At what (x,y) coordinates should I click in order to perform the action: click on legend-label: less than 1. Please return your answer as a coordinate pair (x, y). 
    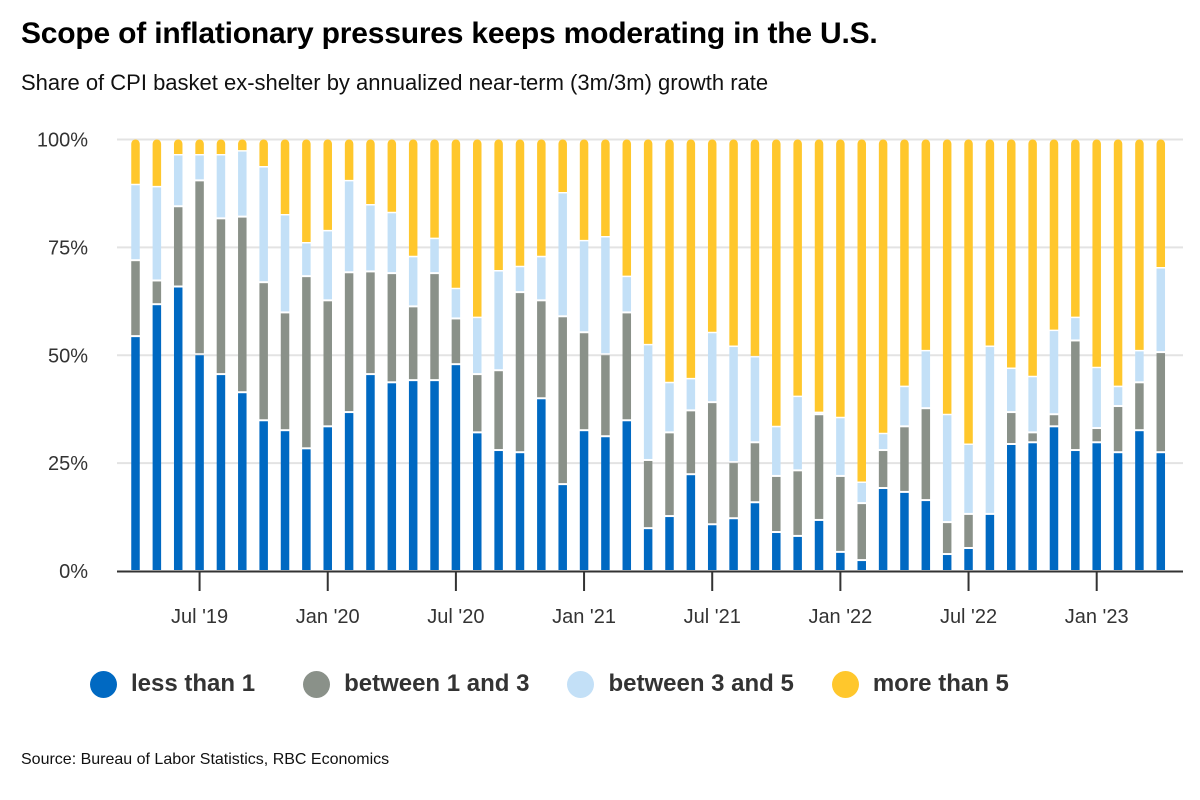
    Looking at the image, I should click on (193, 683).